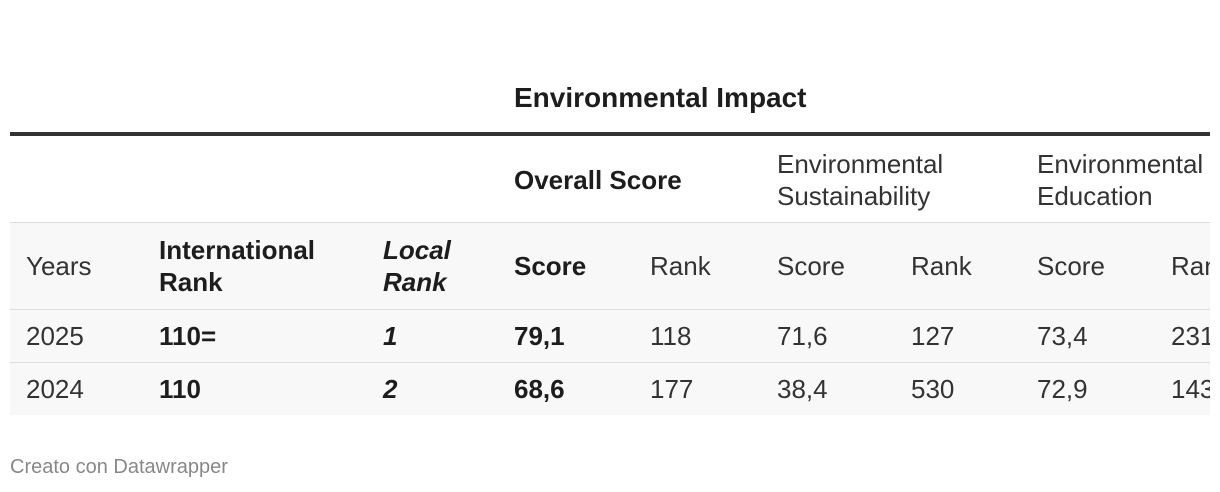 This screenshot has height=492, width=1220. Describe the element at coordinates (660, 97) in the screenshot. I see `table-title: Environmental Impact` at that location.